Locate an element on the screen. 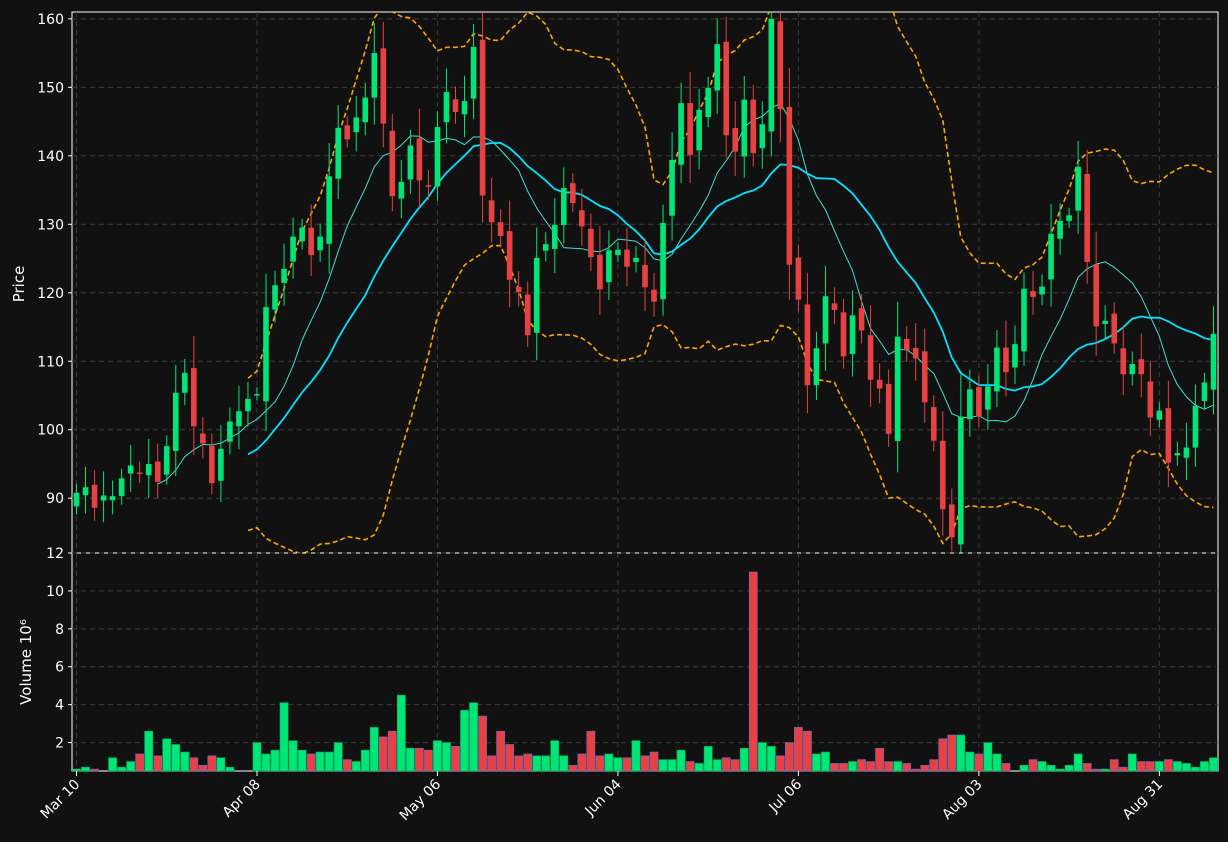  x-tick-label: Mar 10 is located at coordinates (61, 800).